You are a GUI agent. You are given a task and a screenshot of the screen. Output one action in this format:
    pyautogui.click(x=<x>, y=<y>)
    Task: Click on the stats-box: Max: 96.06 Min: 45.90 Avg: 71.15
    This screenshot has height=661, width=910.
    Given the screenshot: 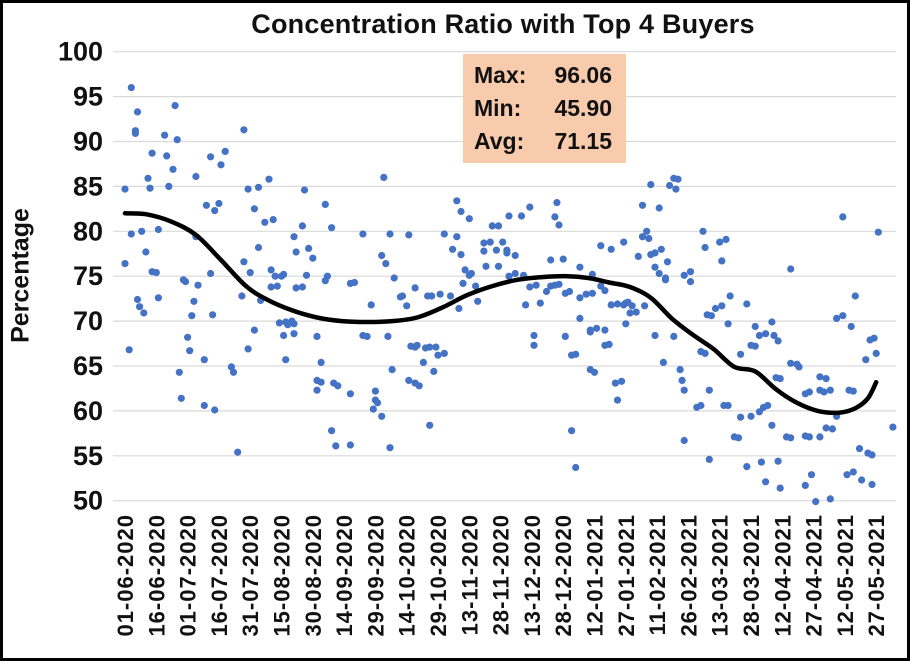 What is the action you would take?
    pyautogui.click(x=544, y=108)
    